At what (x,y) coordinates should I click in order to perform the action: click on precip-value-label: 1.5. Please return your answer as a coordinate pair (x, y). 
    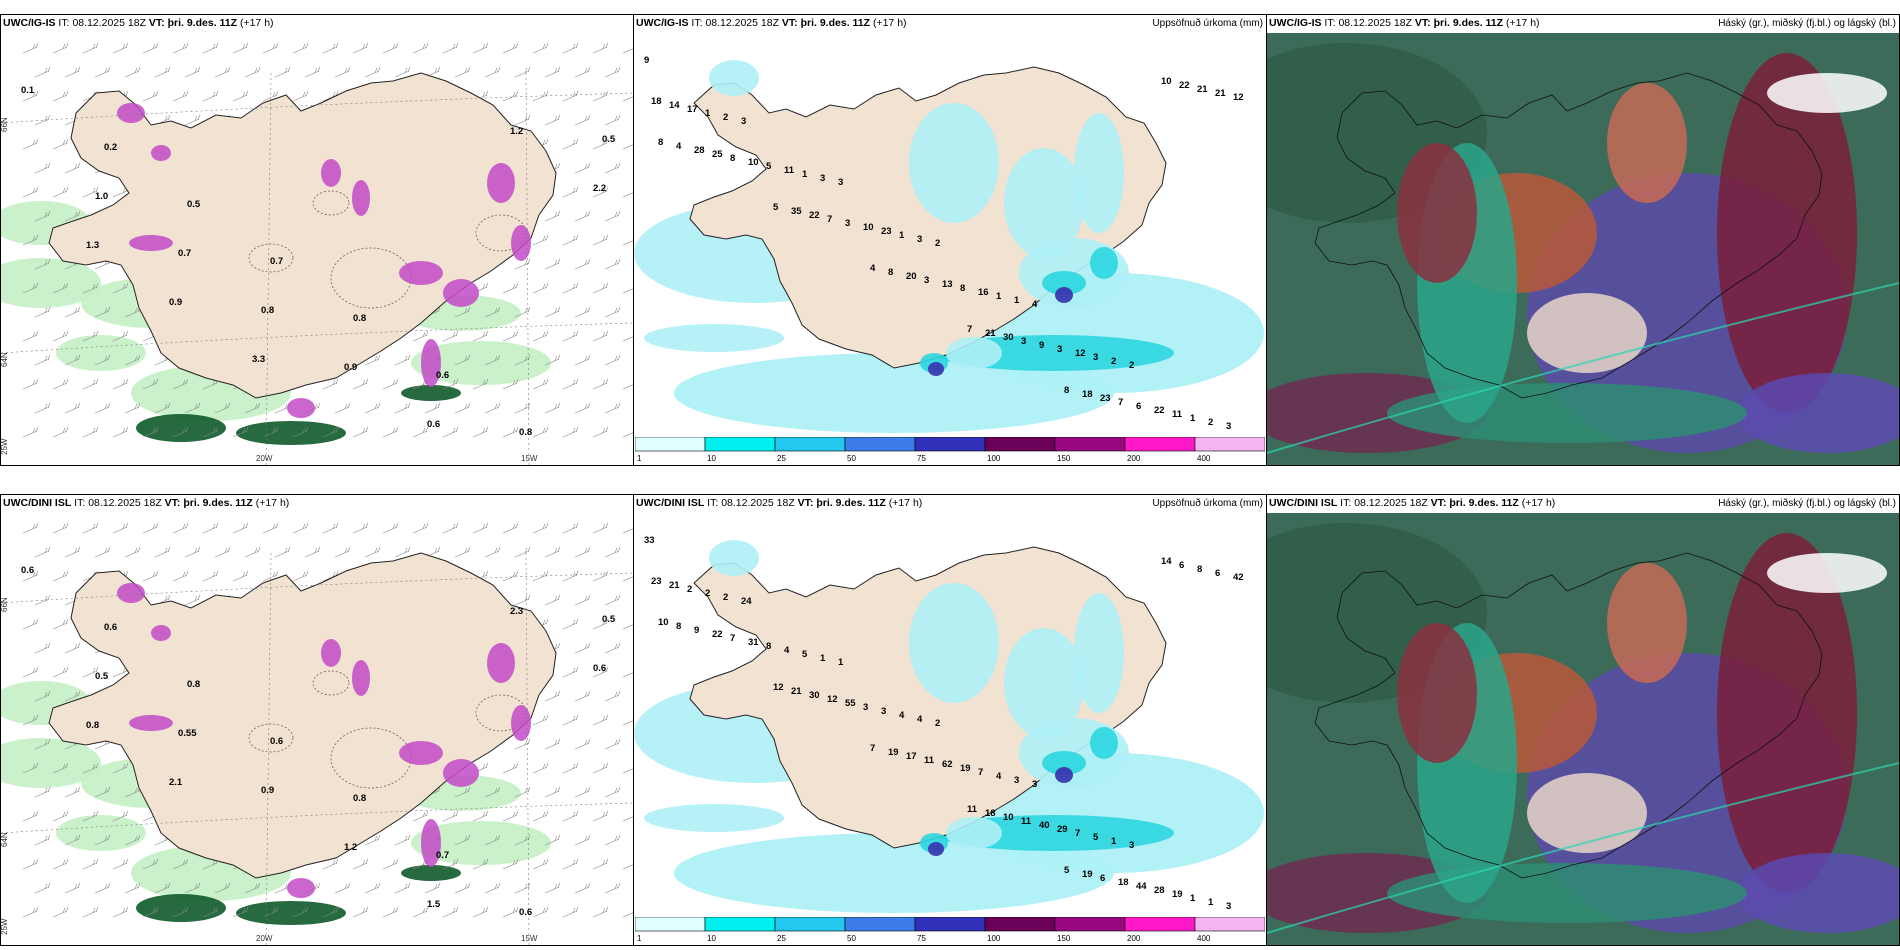
    Looking at the image, I should click on (434, 904).